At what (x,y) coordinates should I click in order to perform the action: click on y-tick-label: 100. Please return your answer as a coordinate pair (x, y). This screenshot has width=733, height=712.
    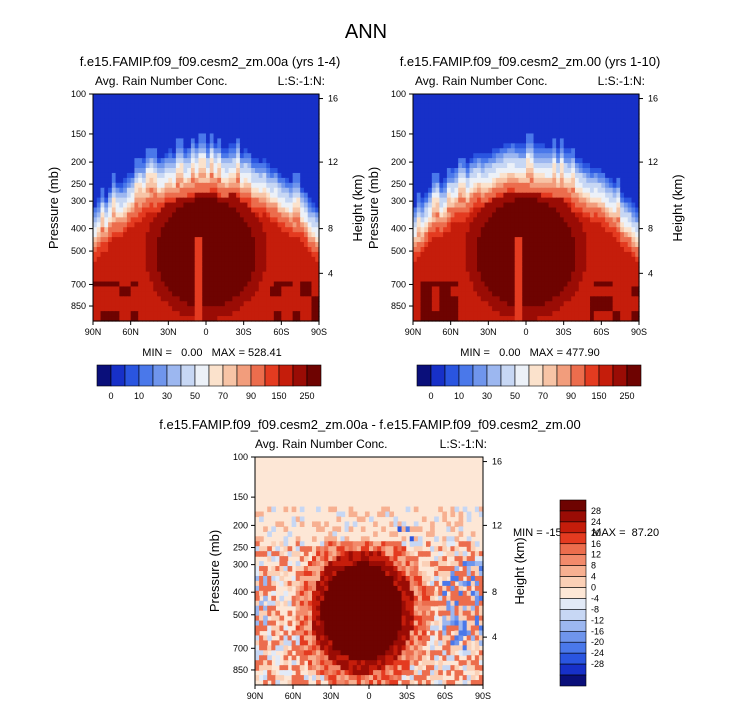
    Looking at the image, I should click on (78, 94).